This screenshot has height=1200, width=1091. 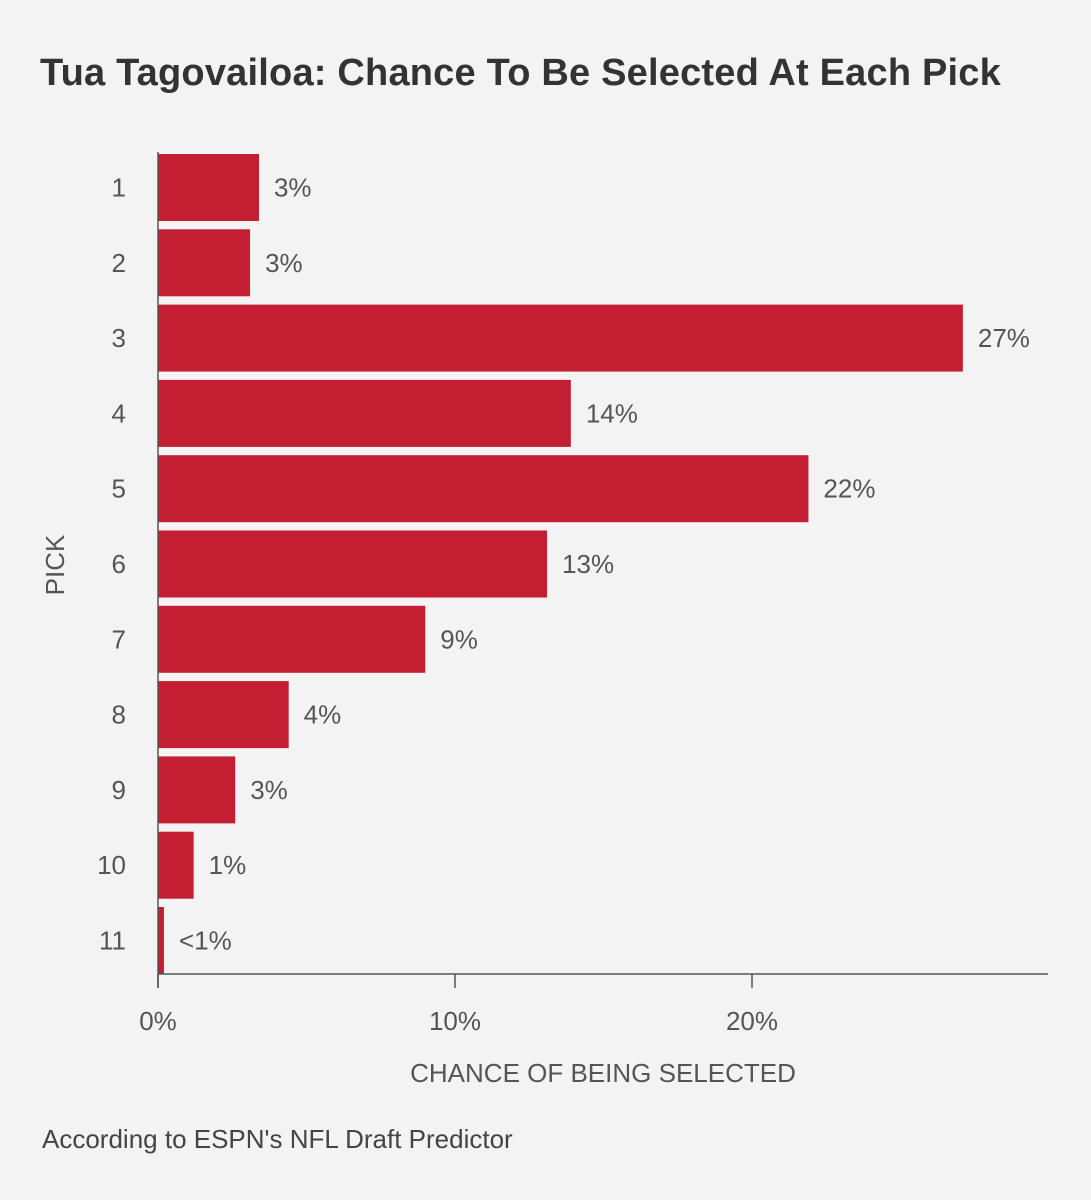 I want to click on data-label-pick-10: 1%, so click(x=228, y=865).